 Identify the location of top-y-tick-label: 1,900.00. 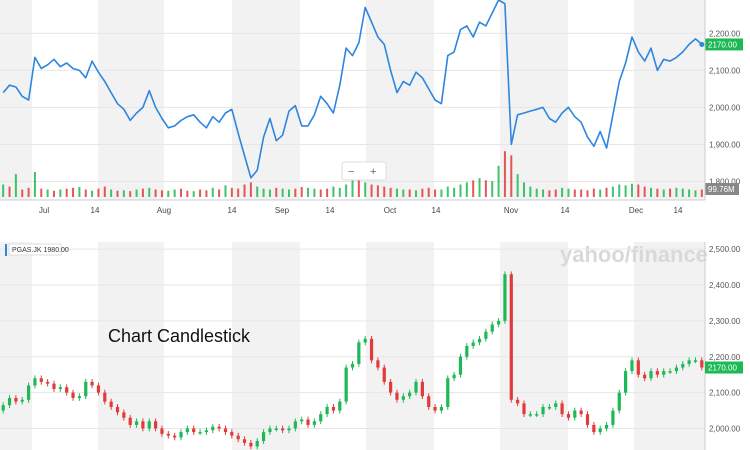
(725, 144).